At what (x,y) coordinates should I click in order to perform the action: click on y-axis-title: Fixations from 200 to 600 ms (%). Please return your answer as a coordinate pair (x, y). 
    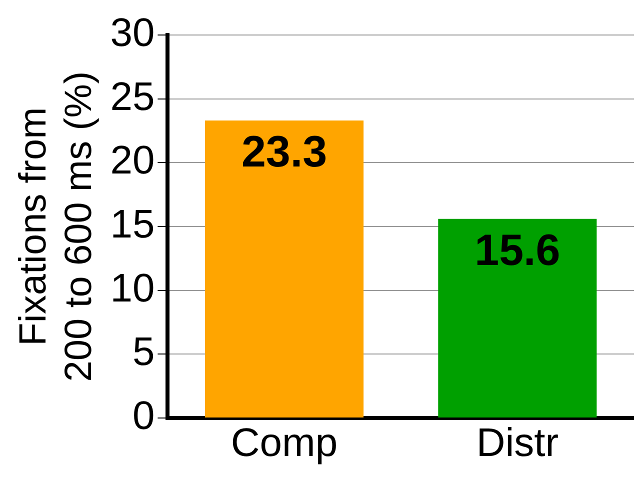
    Looking at the image, I should click on (56, 226).